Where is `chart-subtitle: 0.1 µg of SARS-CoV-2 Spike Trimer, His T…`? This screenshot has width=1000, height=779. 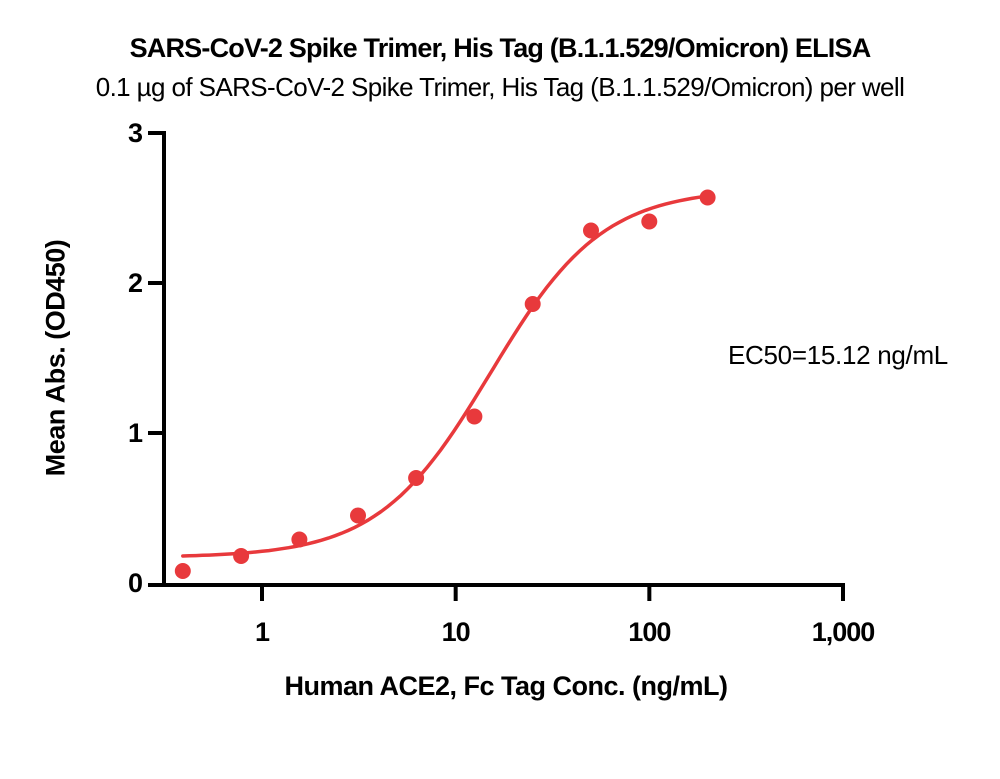
chart-subtitle: 0.1 µg of SARS-CoV-2 Spike Trimer, His T… is located at coordinates (500, 87).